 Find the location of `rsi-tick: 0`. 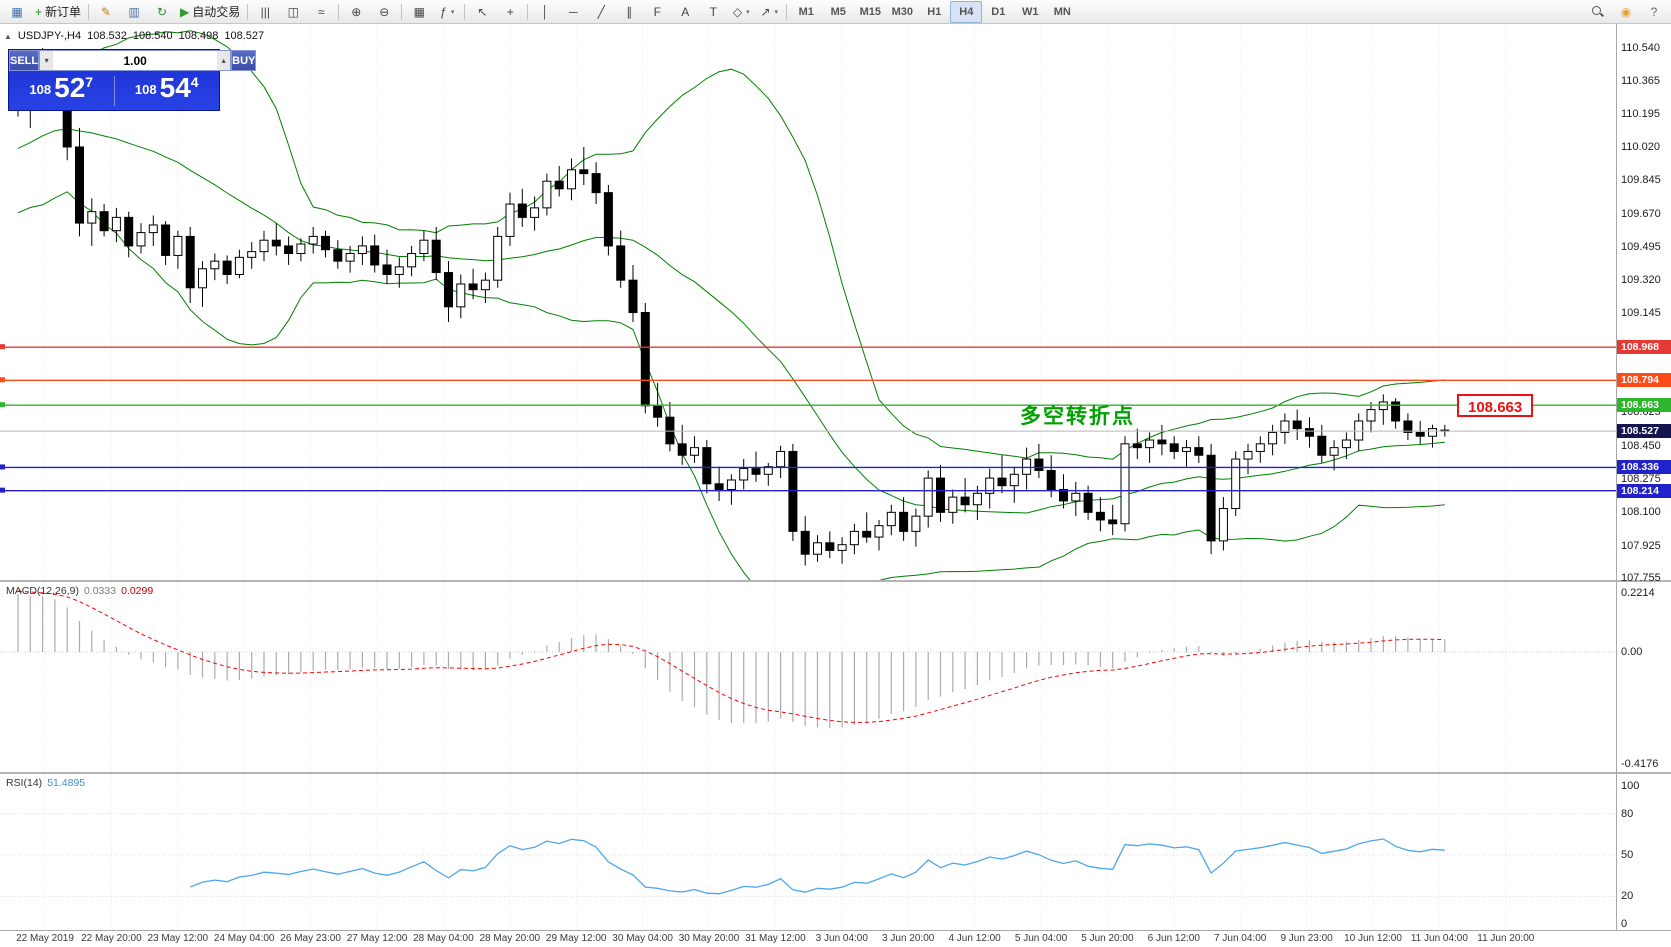

rsi-tick: 0 is located at coordinates (1624, 924).